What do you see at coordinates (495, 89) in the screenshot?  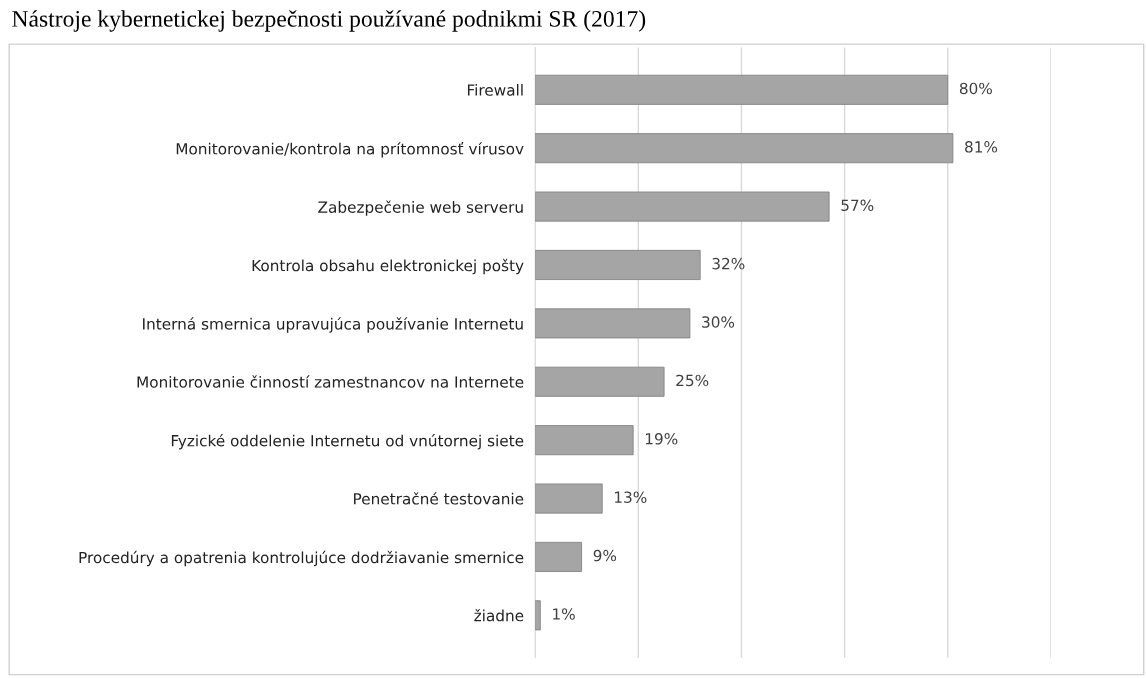 I see `y-tick-label: Firewall` at bounding box center [495, 89].